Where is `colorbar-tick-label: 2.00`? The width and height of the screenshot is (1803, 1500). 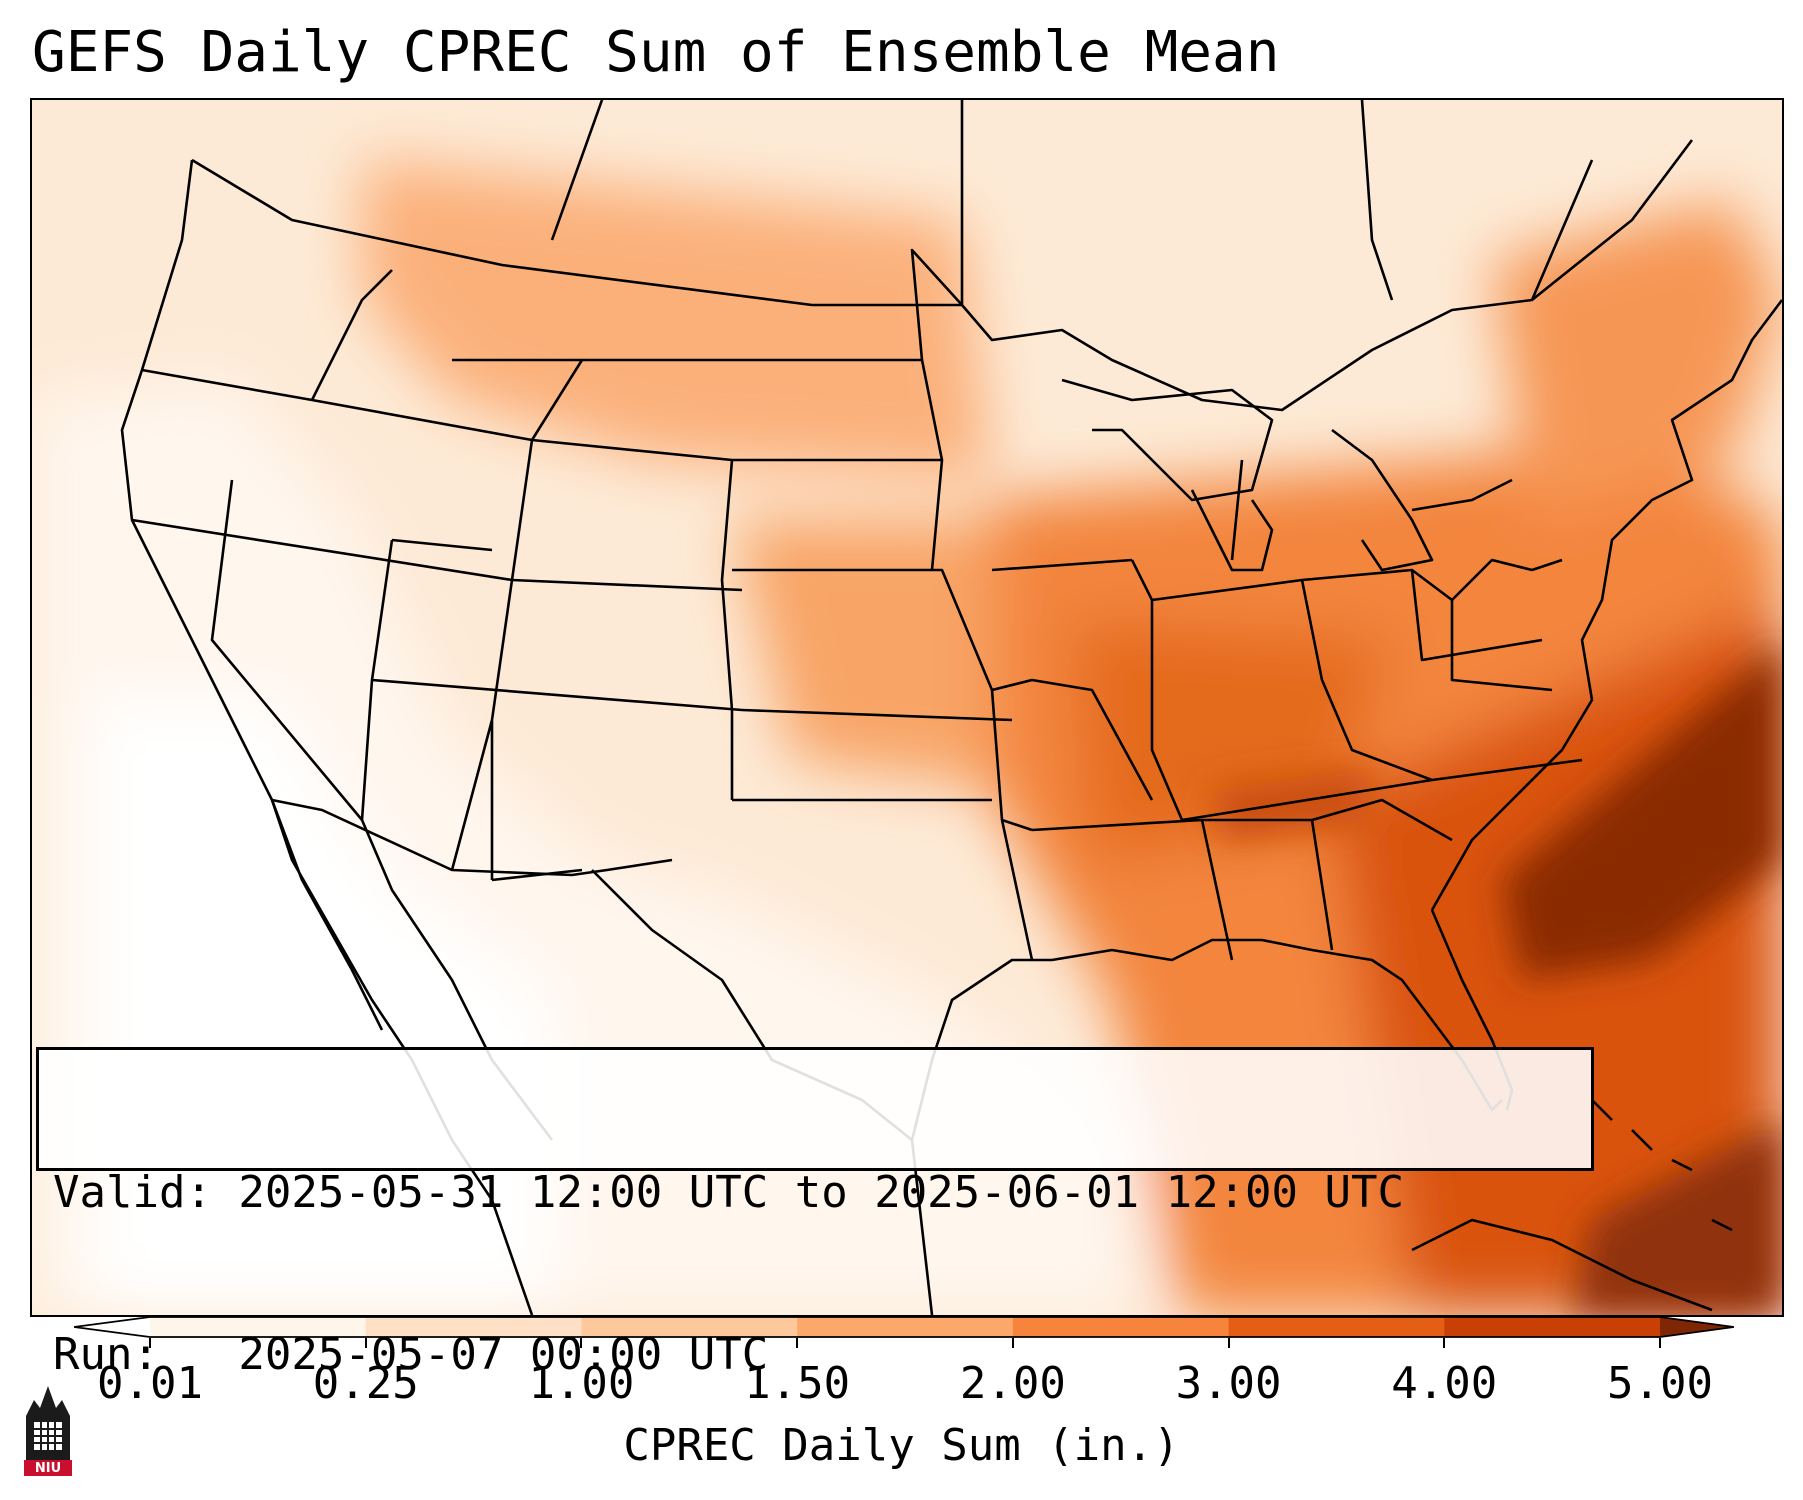 colorbar-tick-label: 2.00 is located at coordinates (1012, 1383).